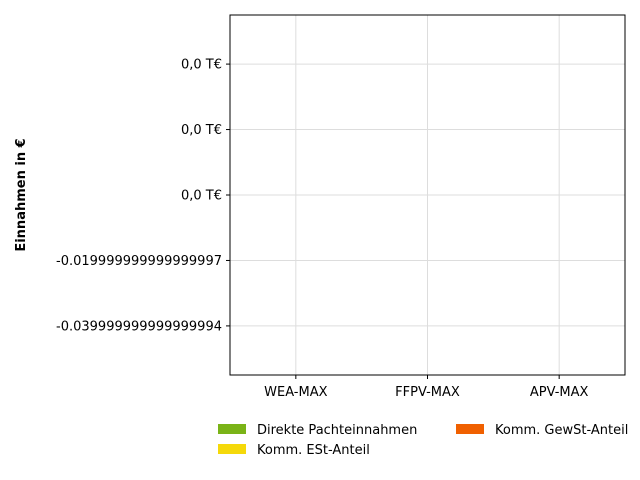 The height and width of the screenshot is (480, 640). What do you see at coordinates (561, 430) in the screenshot?
I see `legend-label: Komm. GewSt-Anteil` at bounding box center [561, 430].